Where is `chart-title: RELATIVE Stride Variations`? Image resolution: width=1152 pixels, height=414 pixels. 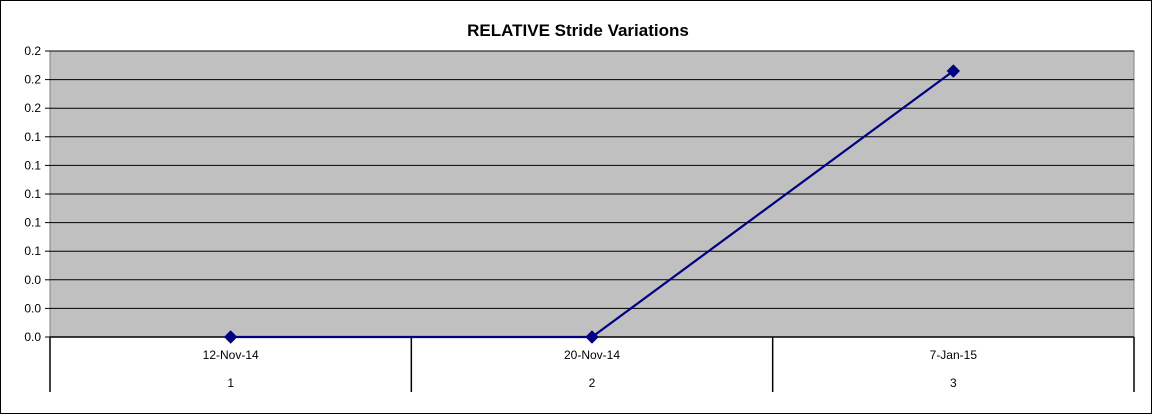 chart-title: RELATIVE Stride Variations is located at coordinates (578, 30).